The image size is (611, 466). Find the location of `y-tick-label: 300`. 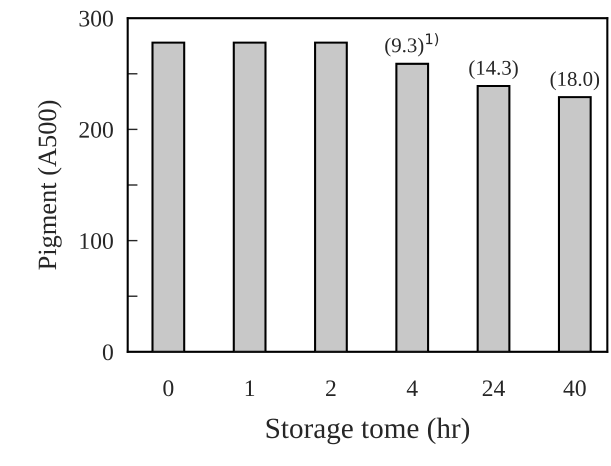

y-tick-label: 300 is located at coordinates (96, 18).